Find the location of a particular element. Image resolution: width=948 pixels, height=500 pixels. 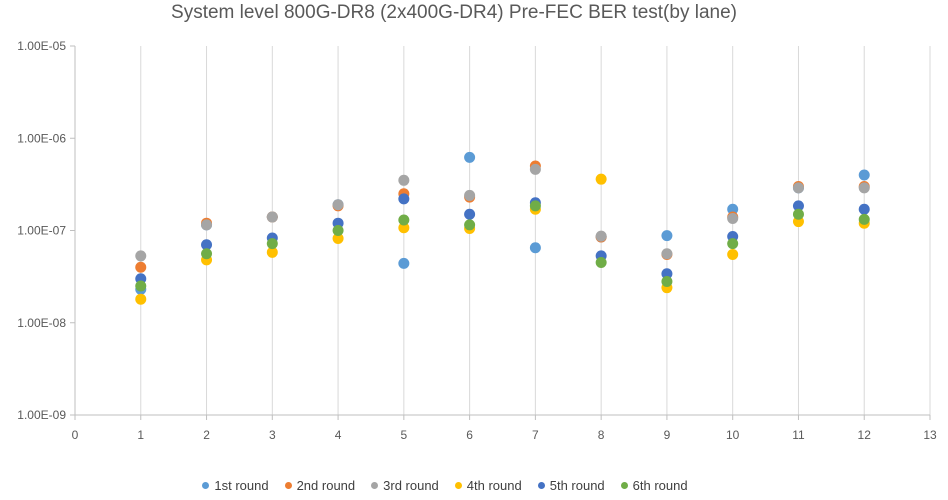

y-tick-label: 1.00E-07 is located at coordinates (41, 231).